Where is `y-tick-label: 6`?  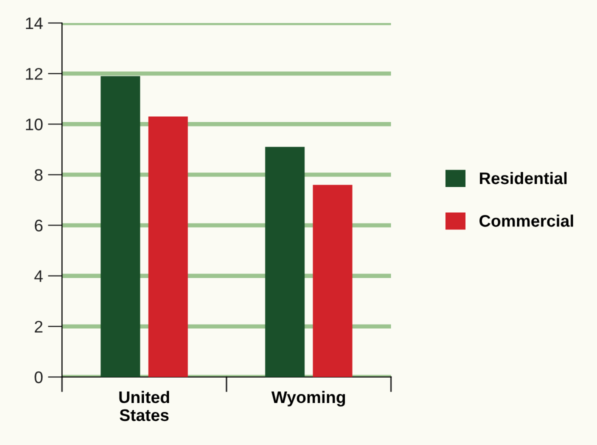
y-tick-label: 6 is located at coordinates (38, 226).